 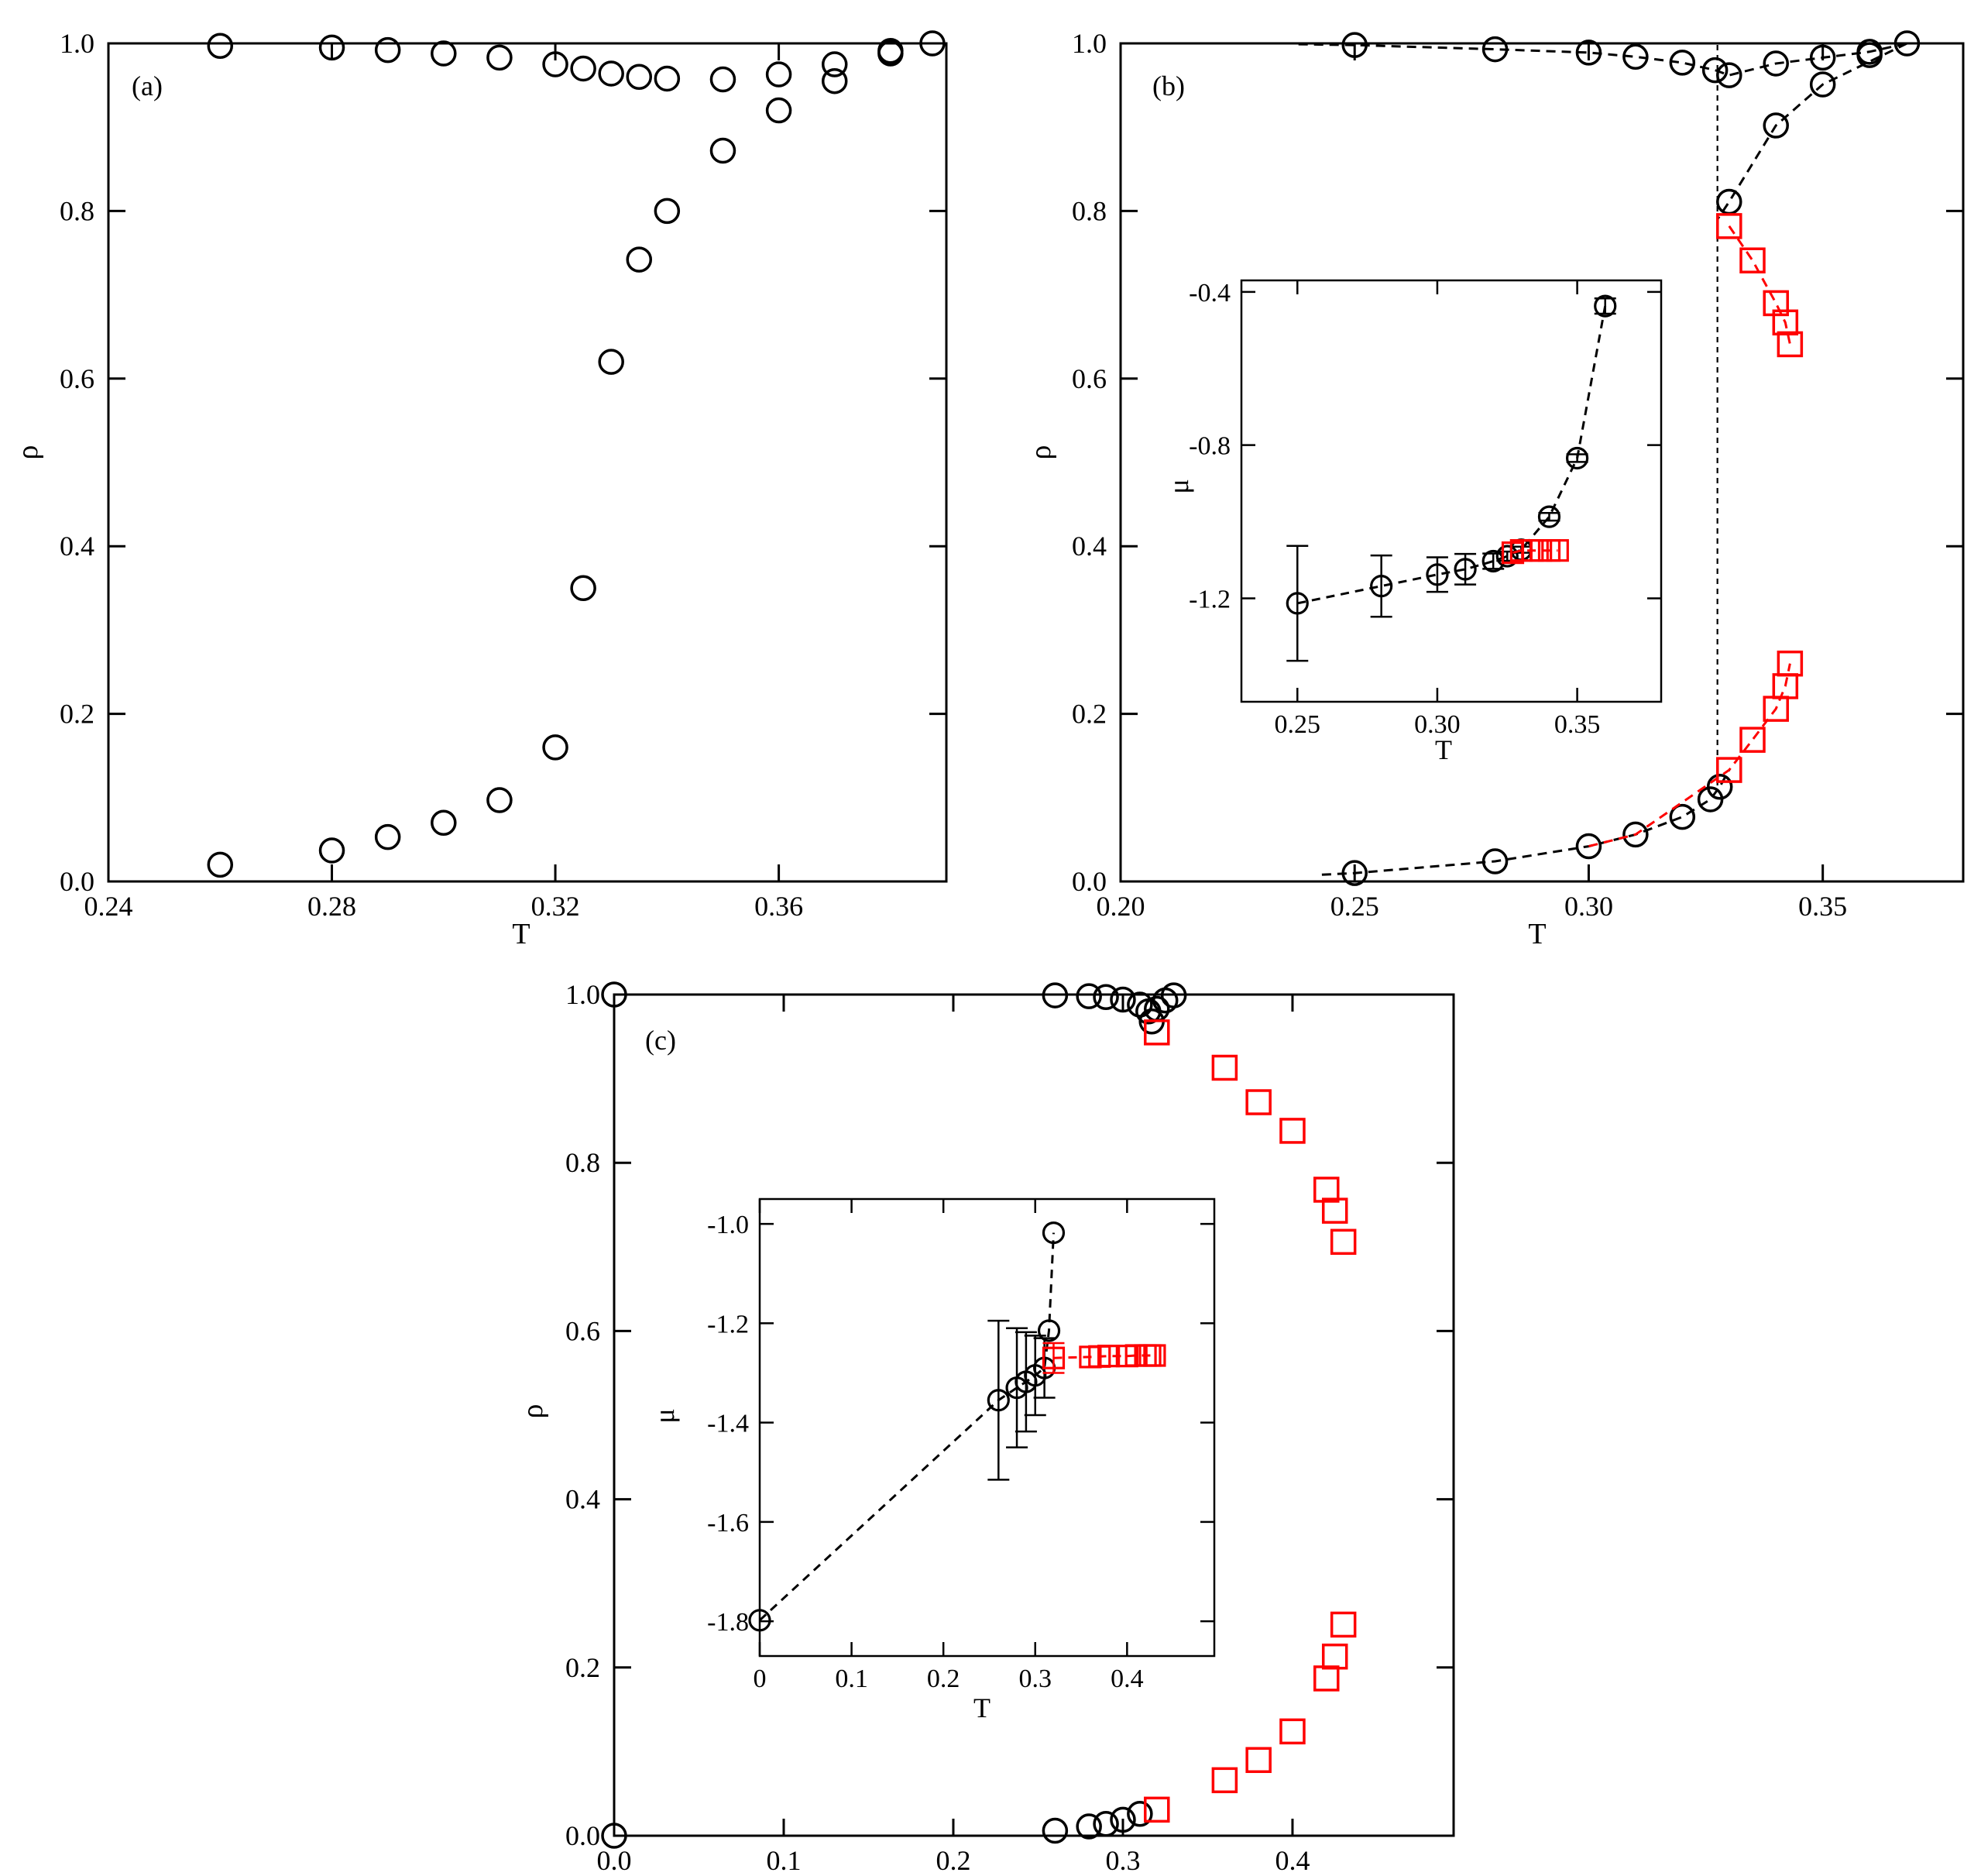 What do you see at coordinates (1298, 724) in the screenshot?
I see `panel-b-inset-xtick-label: 0.25` at bounding box center [1298, 724].